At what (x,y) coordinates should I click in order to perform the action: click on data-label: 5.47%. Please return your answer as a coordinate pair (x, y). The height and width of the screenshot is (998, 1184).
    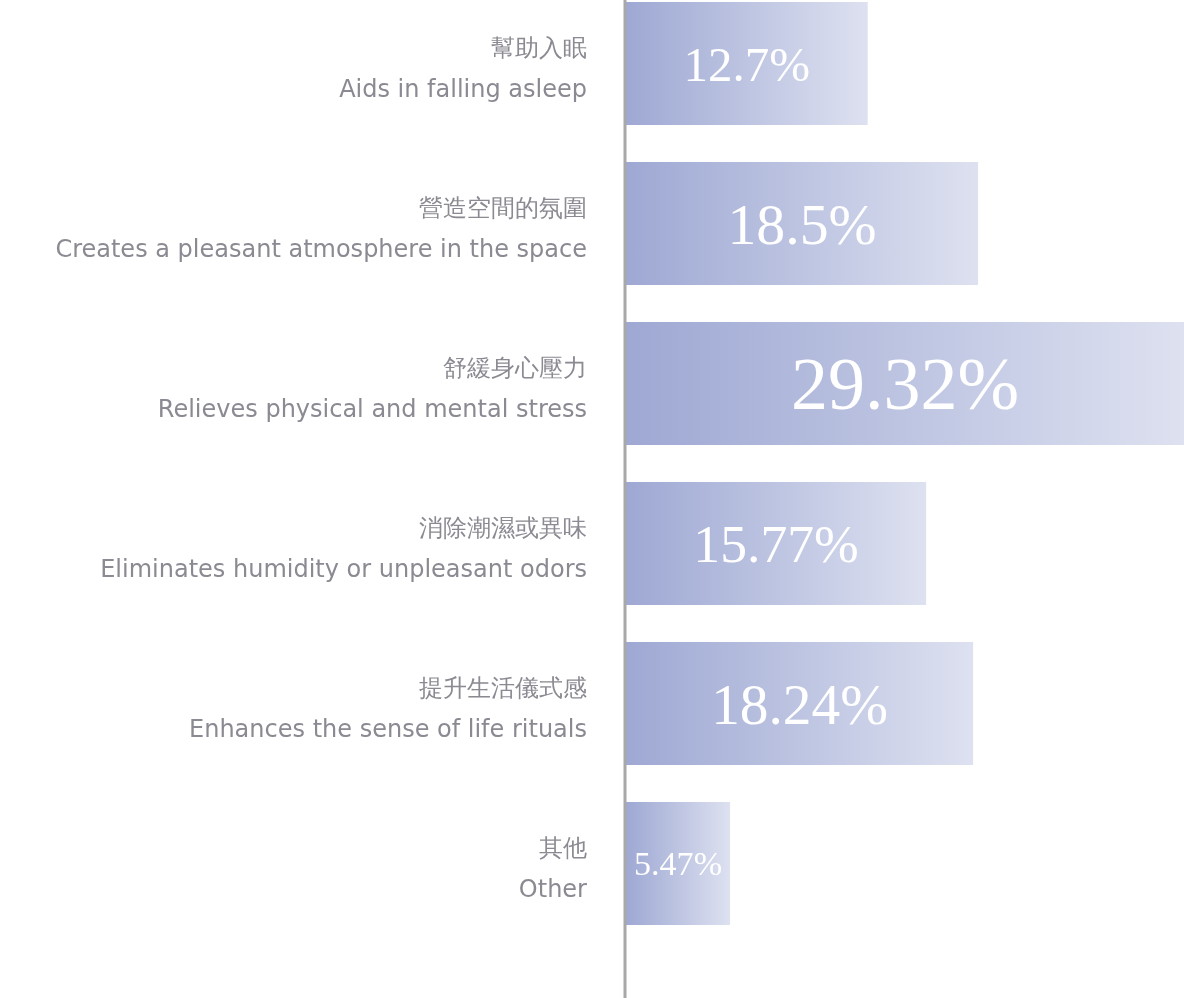
    Looking at the image, I should click on (678, 864).